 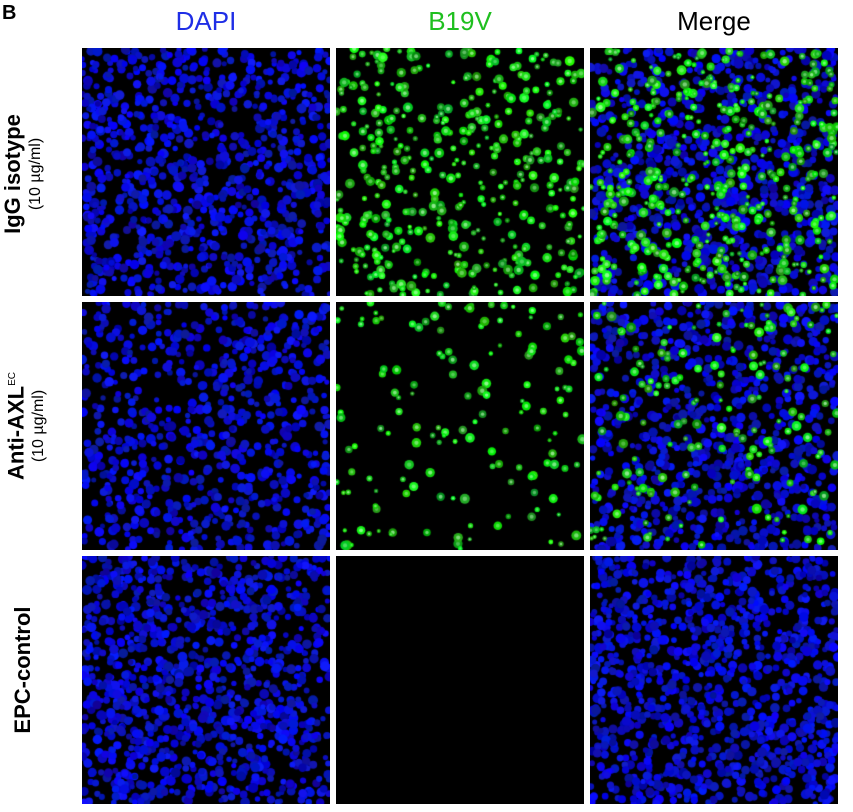 I want to click on row-label-anti-axl-main: Anti-AXLEC, so click(x=14, y=426).